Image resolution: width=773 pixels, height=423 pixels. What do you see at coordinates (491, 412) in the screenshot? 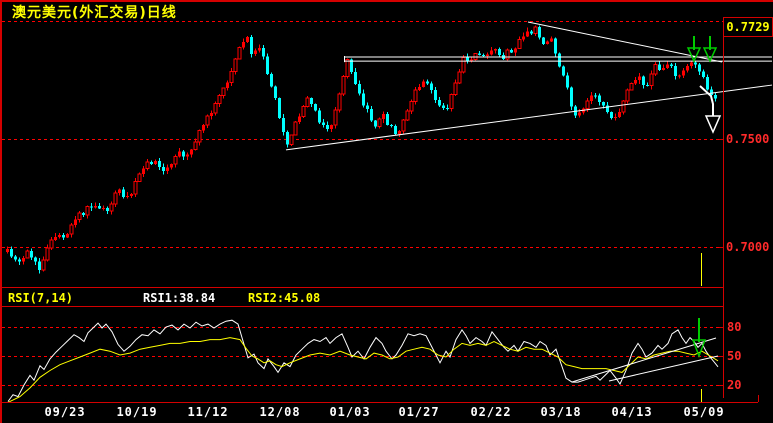
I see `date-label: 02/22` at bounding box center [491, 412].